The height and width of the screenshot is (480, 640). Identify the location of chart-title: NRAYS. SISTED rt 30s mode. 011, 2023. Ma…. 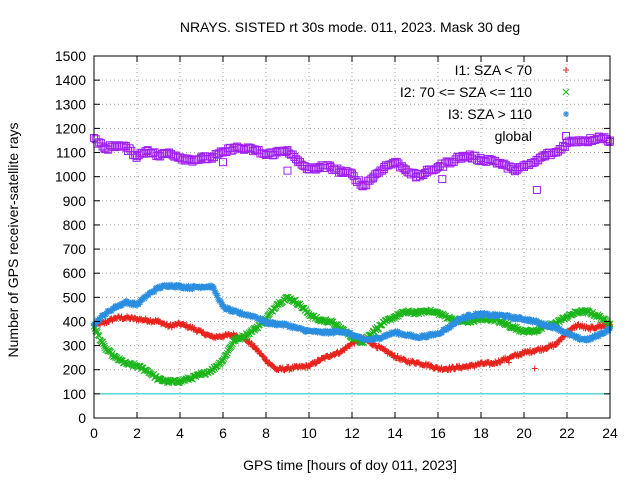
(350, 27).